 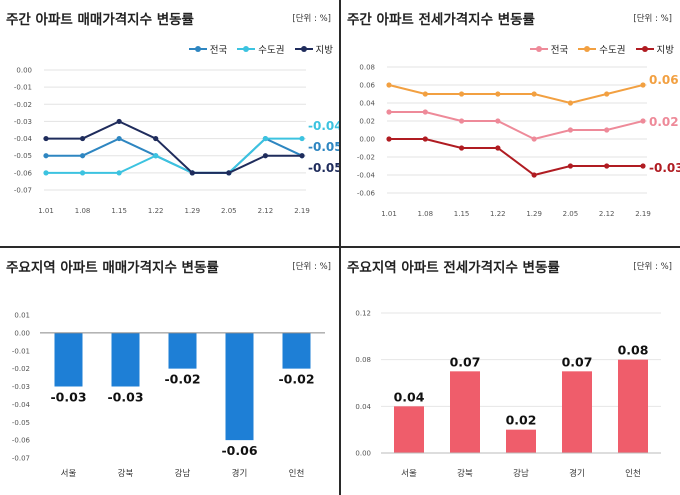 I want to click on end-value-label: -0.03, so click(x=664, y=168).